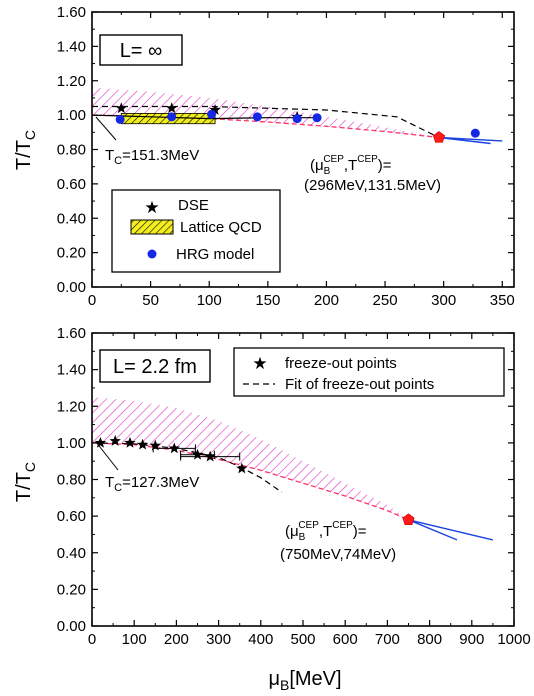 This screenshot has height=696, width=534. I want to click on bottom-x-tick-label: 700, so click(387, 639).